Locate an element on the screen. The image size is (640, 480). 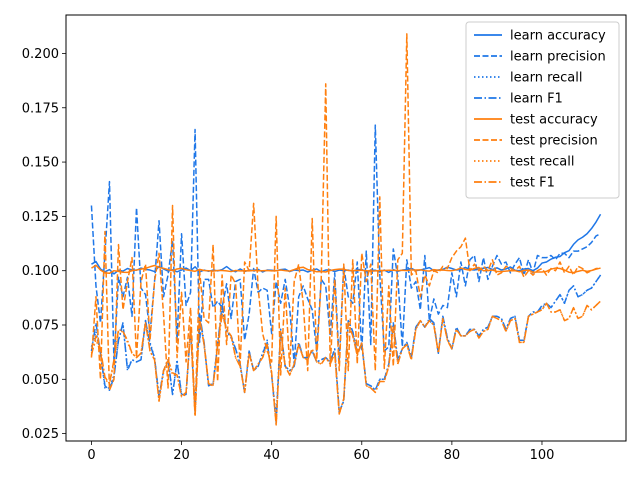
legend-label-test-recall: test recall is located at coordinates (542, 162).